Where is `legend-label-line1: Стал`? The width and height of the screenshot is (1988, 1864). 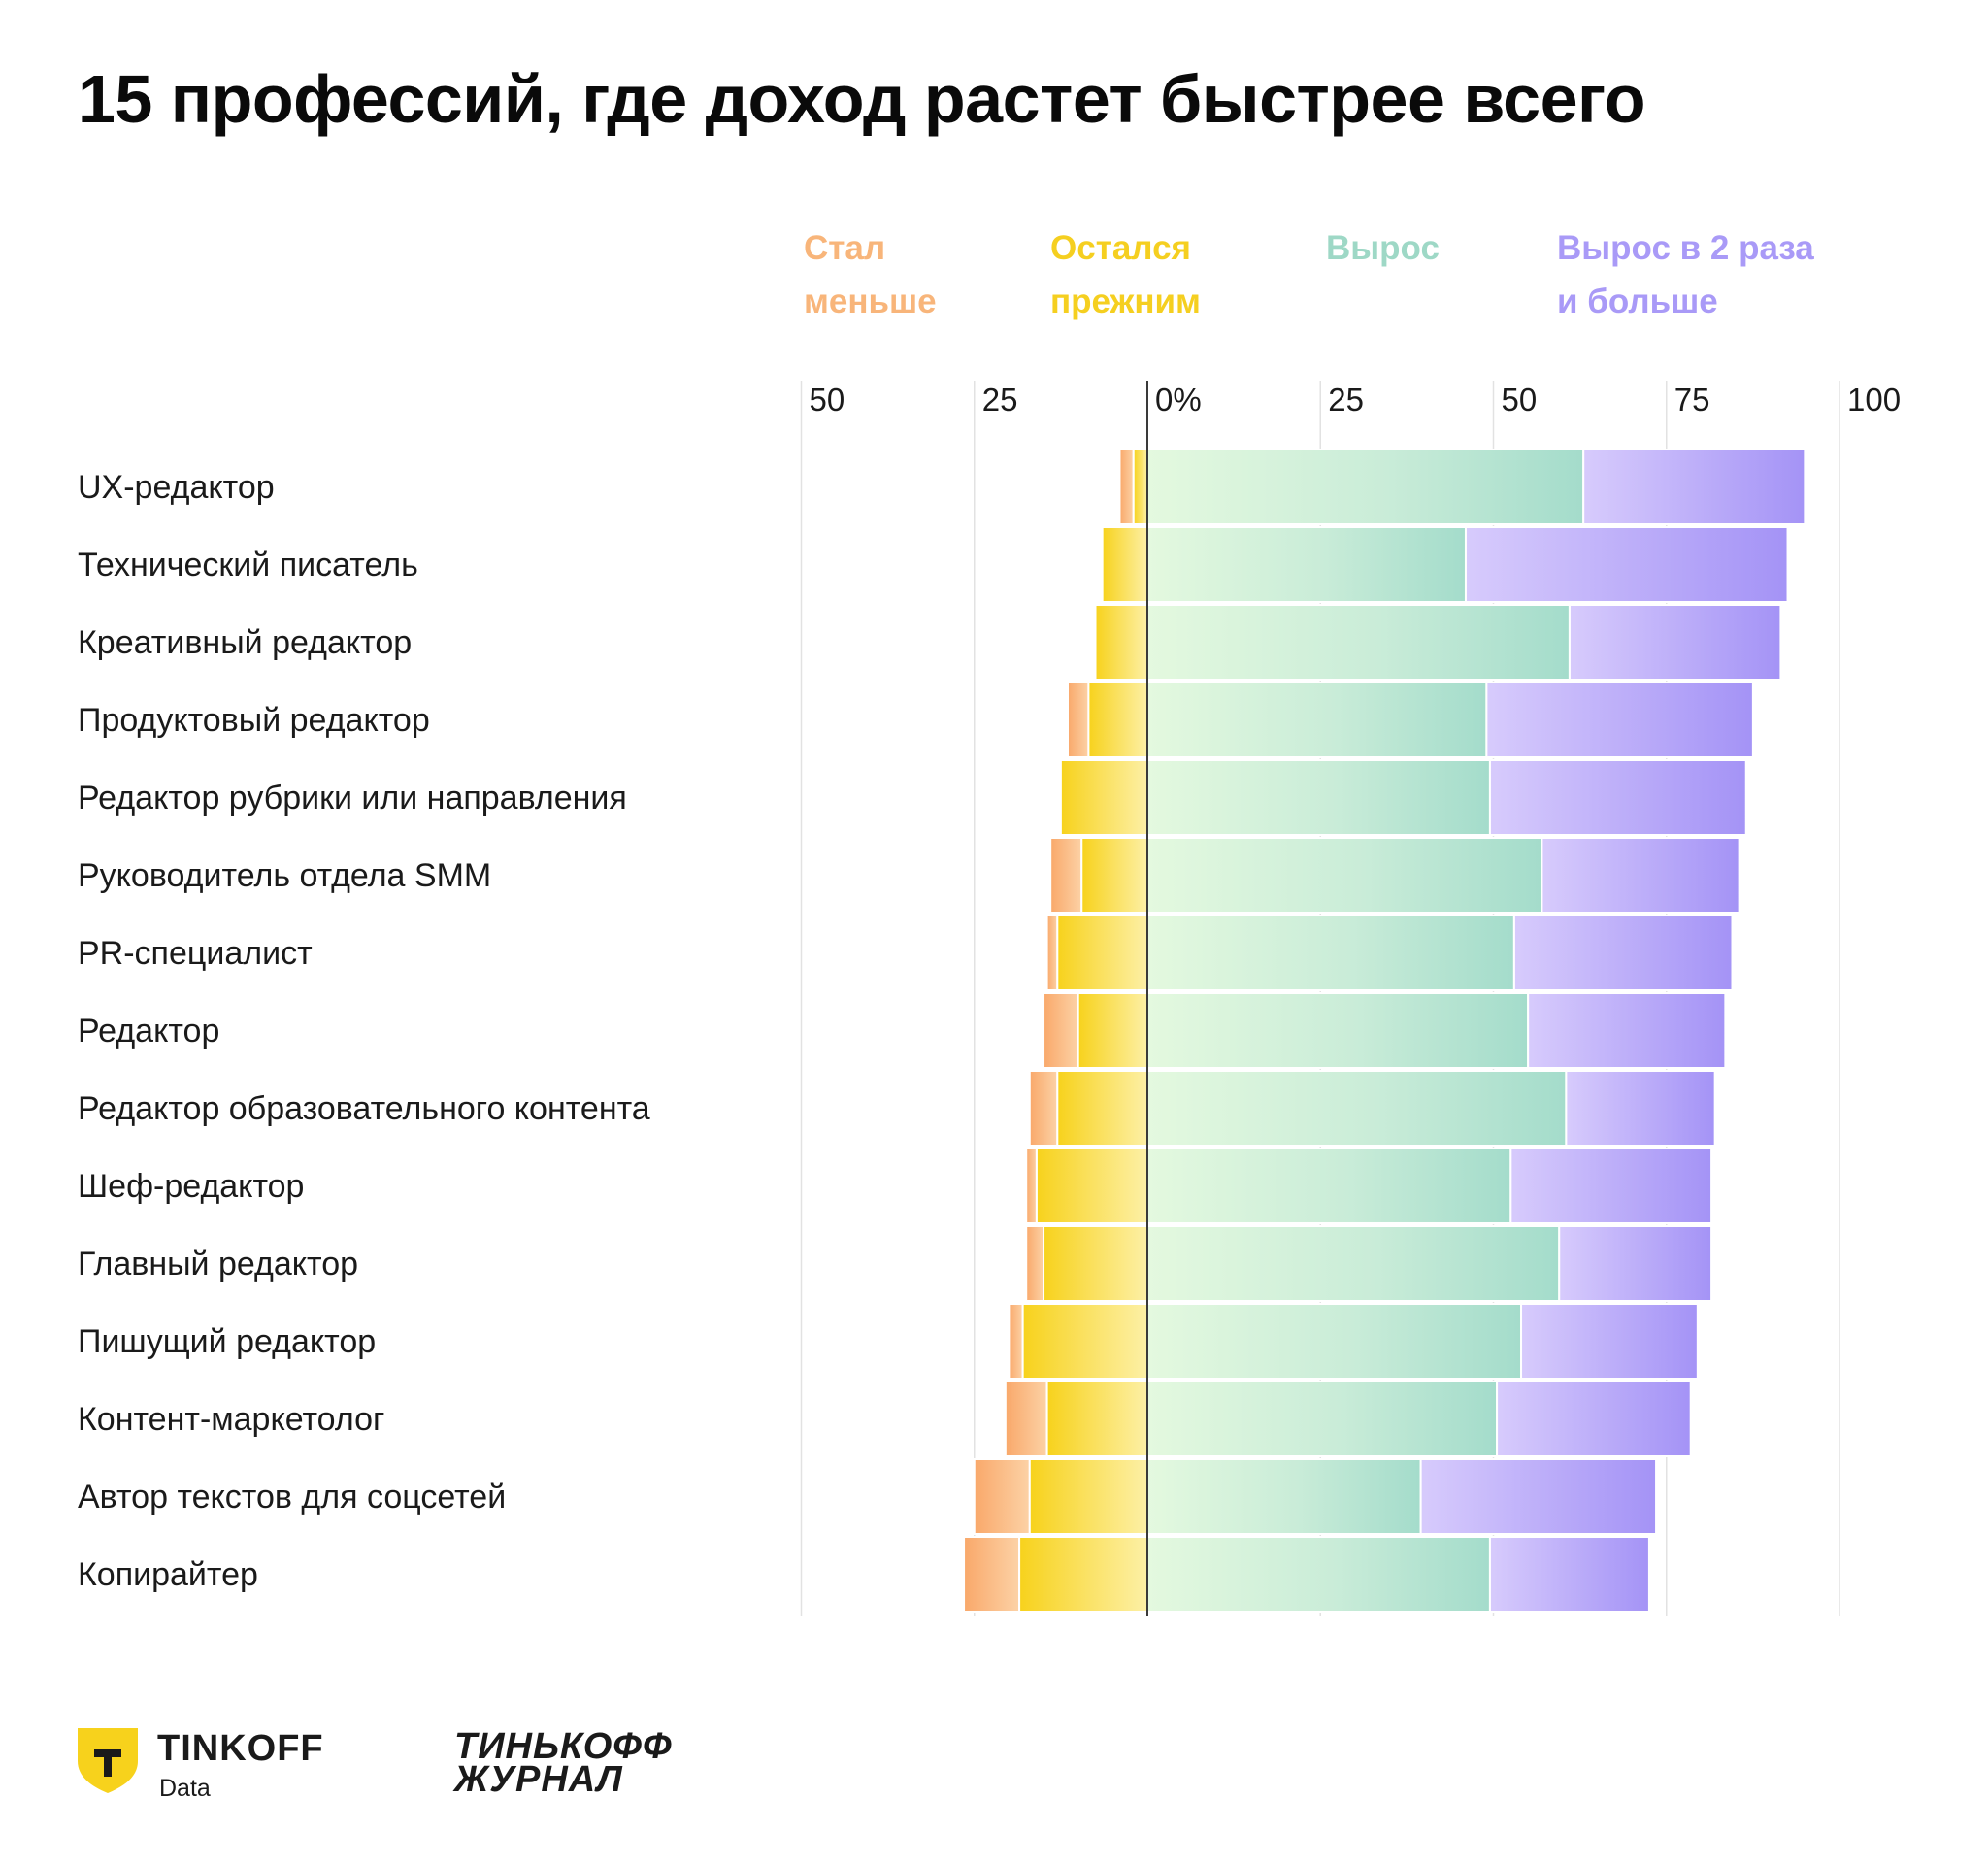
legend-label-line1: Стал is located at coordinates (845, 248).